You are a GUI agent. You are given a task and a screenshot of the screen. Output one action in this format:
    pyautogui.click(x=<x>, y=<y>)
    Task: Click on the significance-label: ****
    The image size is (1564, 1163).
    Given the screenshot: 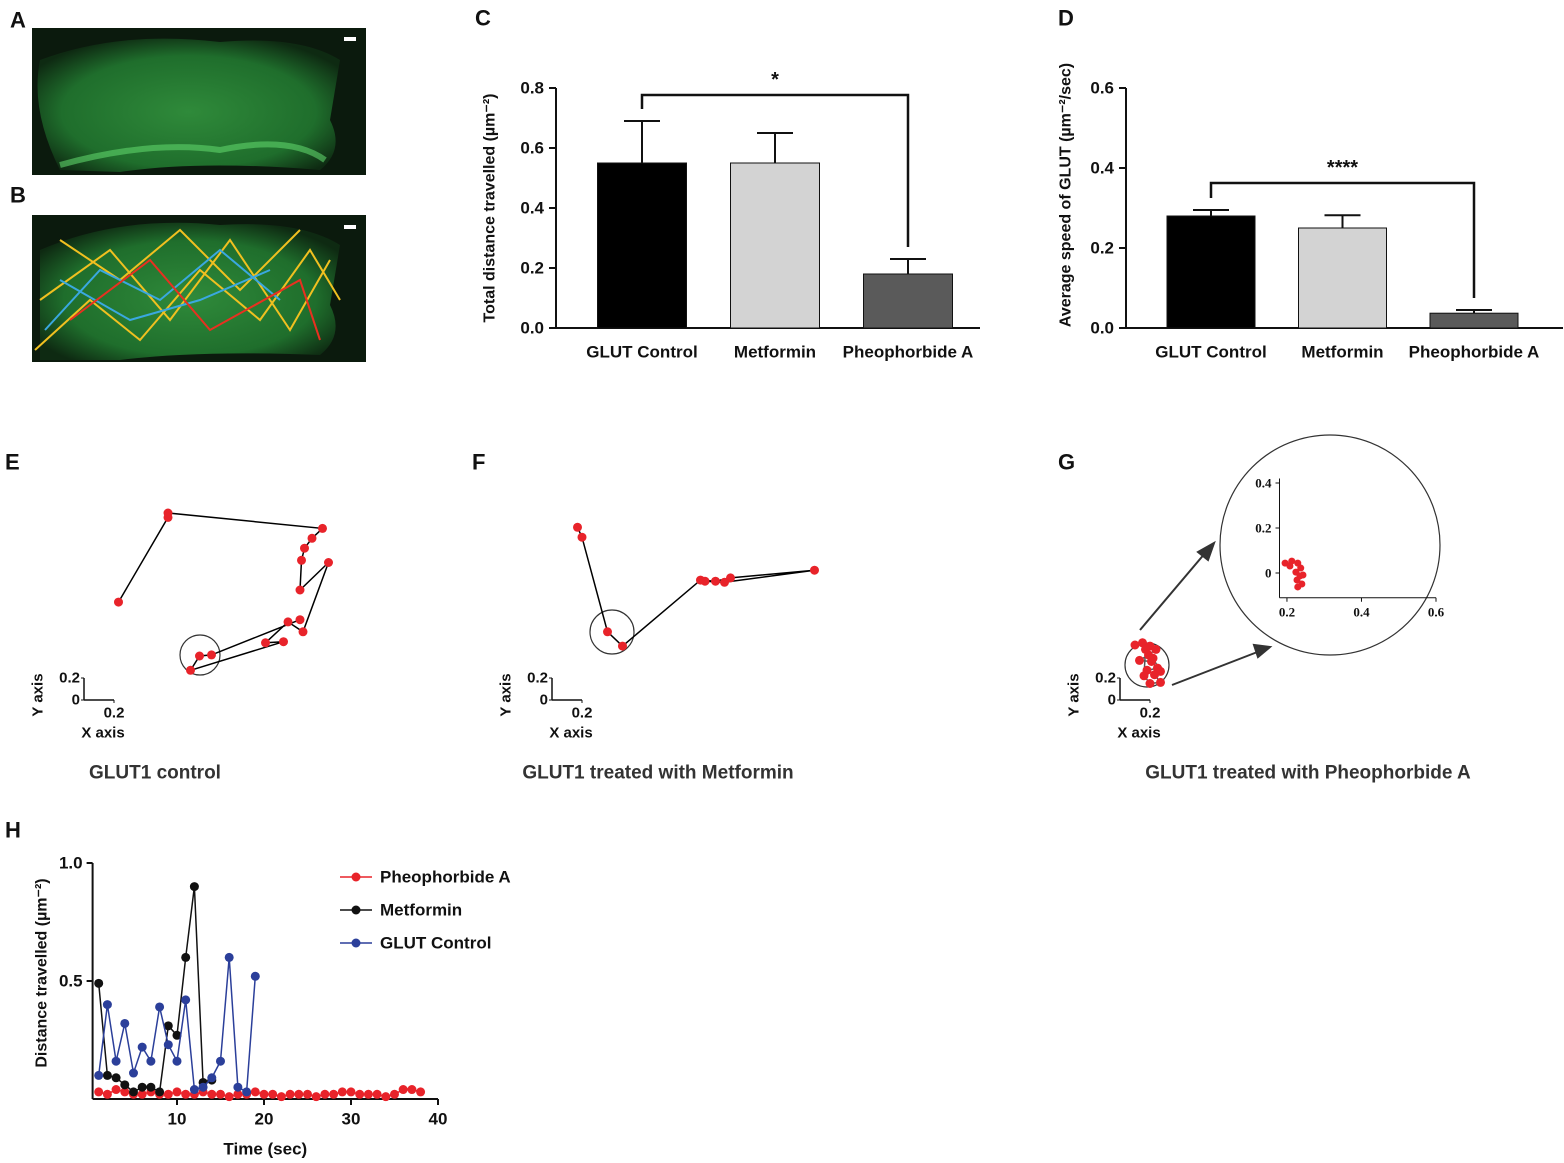 What is the action you would take?
    pyautogui.click(x=1342, y=168)
    